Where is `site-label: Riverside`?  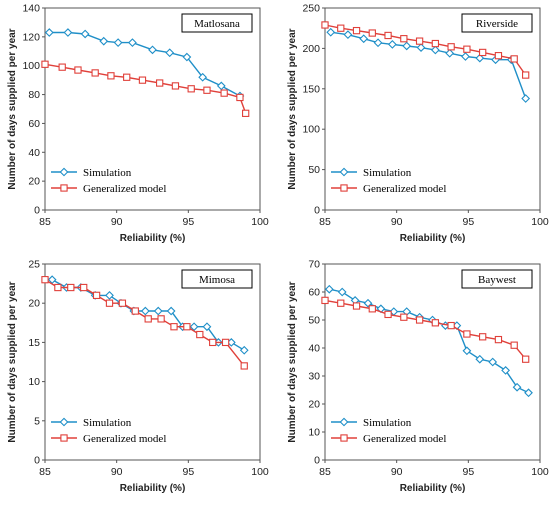 site-label: Riverside is located at coordinates (497, 24).